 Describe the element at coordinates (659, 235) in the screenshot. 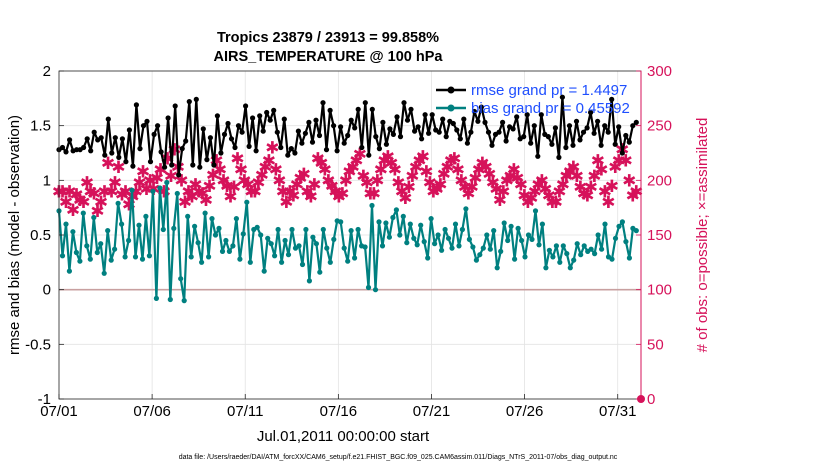

I see `y2-tick-label: 150` at that location.